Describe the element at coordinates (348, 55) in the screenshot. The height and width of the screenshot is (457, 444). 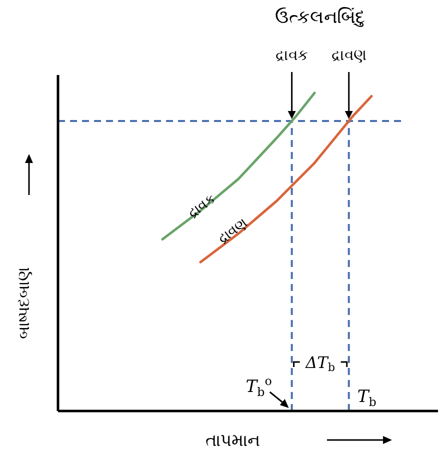
I see `text: દ્રાવણ` at that location.